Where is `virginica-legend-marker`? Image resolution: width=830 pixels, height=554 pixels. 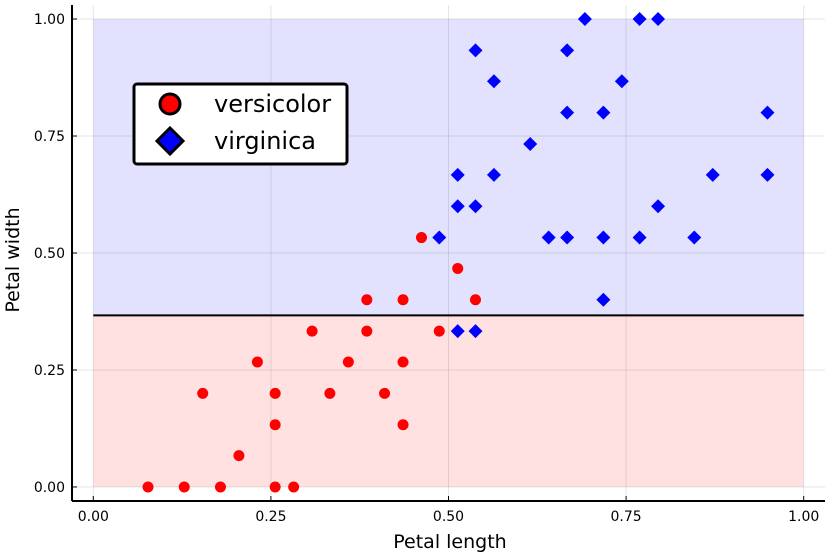 virginica-legend-marker is located at coordinates (170, 141).